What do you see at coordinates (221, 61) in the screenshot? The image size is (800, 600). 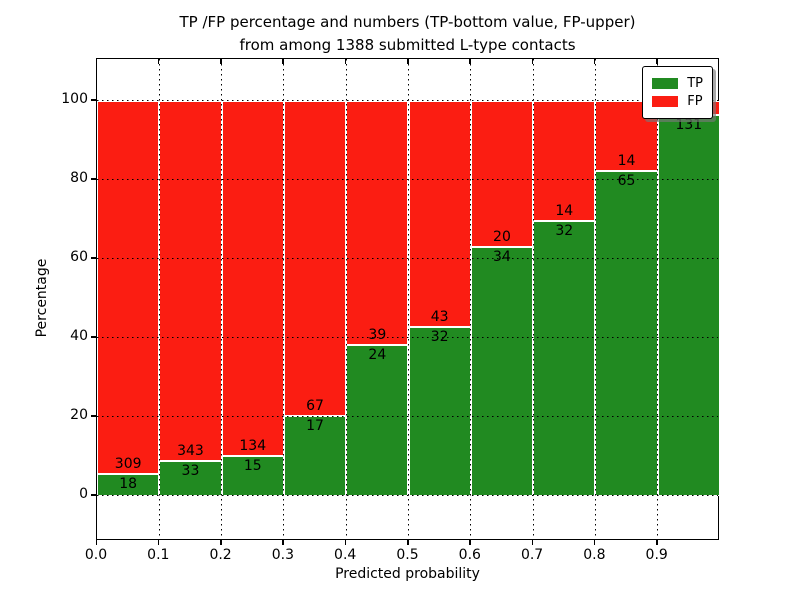 I see `x-tick-top-0.2` at bounding box center [221, 61].